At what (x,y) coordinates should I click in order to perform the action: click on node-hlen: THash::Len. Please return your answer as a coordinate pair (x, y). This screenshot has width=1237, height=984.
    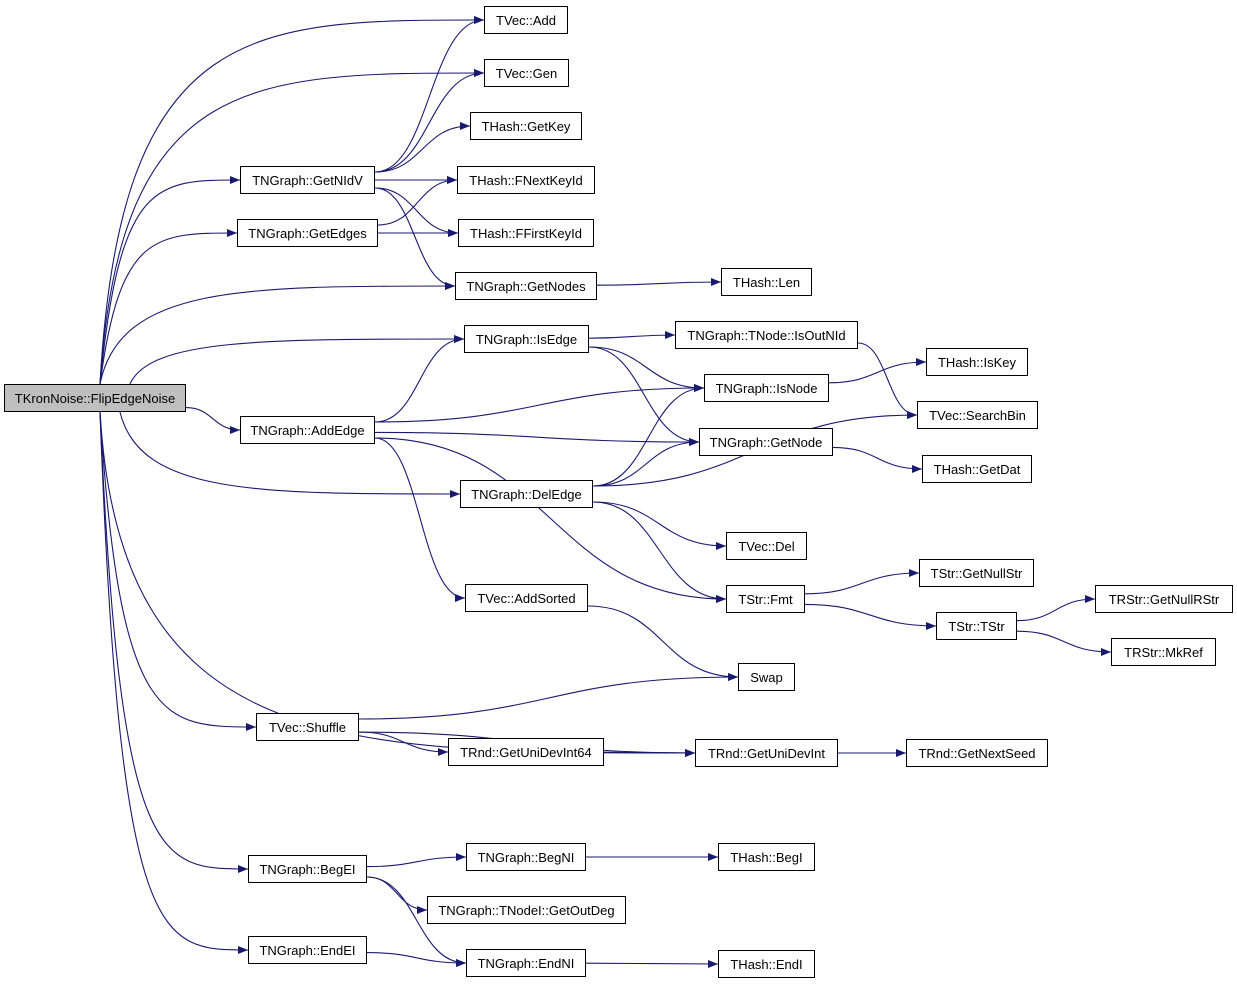
    Looking at the image, I should click on (766, 282).